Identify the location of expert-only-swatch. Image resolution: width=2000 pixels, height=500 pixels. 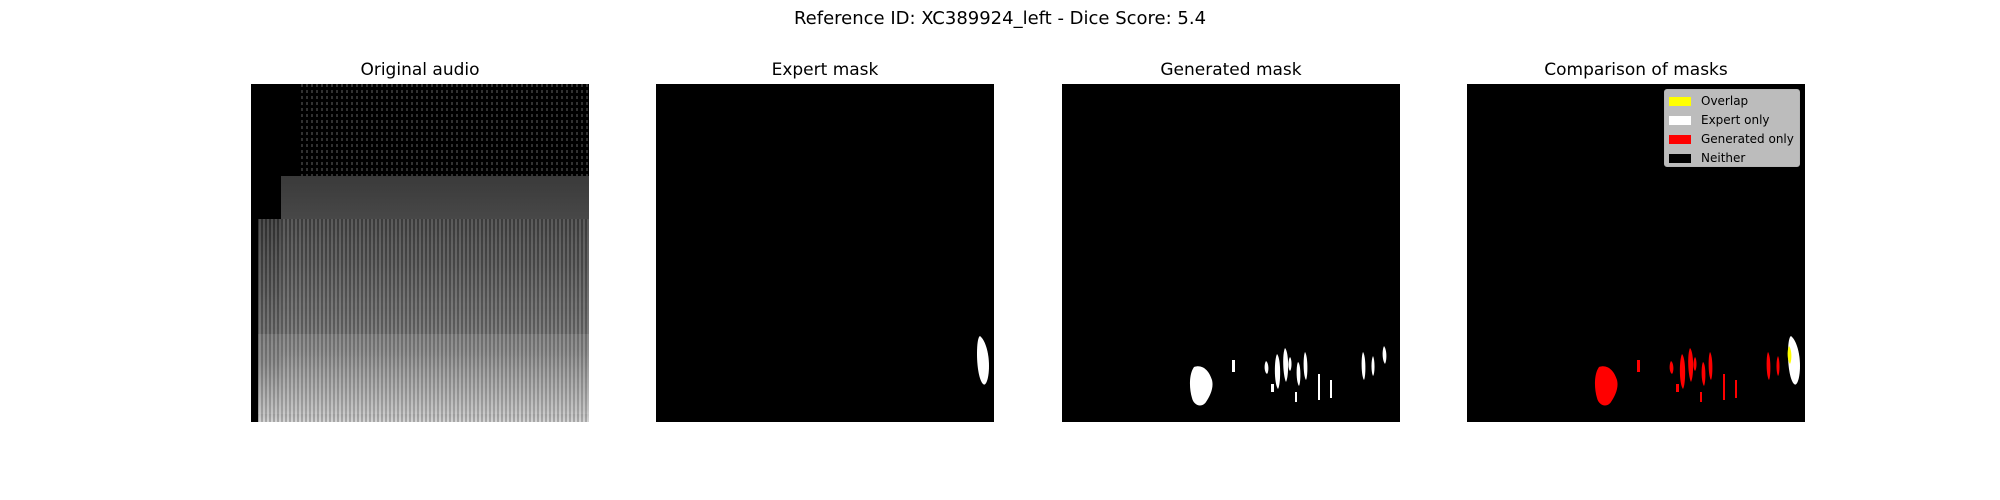
(1680, 120).